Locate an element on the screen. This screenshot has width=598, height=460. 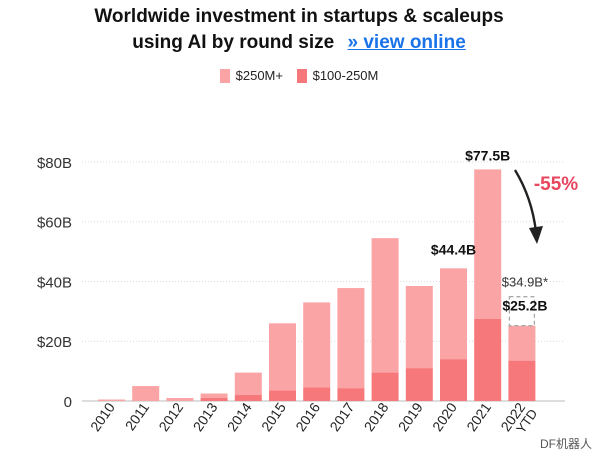
projected-label-2022: $34.9B* is located at coordinates (525, 282).